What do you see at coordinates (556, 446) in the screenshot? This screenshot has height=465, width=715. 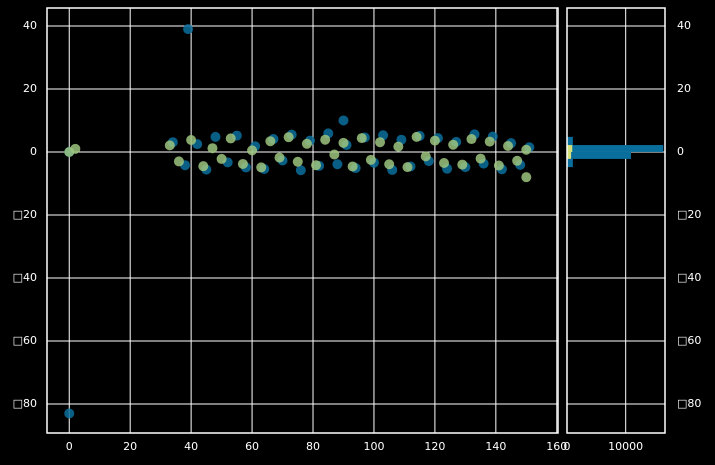 I see `x-tick-label: 160` at bounding box center [556, 446].